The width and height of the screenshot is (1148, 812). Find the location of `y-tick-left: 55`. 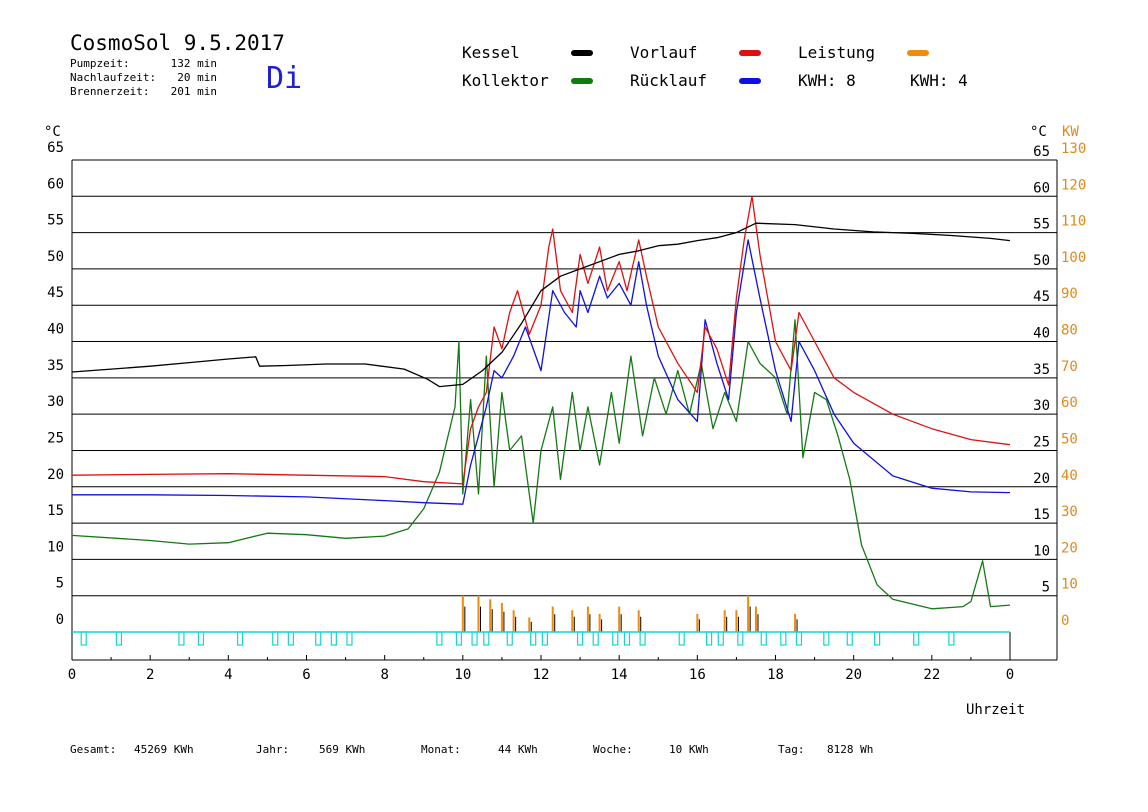

y-tick-left: 55 is located at coordinates (55, 221).